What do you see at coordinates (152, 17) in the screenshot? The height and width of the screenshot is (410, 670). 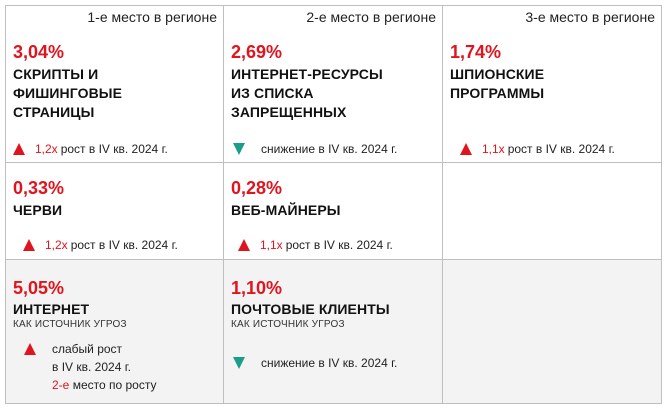 I see `rank-label: 1-е место в регионе` at bounding box center [152, 17].